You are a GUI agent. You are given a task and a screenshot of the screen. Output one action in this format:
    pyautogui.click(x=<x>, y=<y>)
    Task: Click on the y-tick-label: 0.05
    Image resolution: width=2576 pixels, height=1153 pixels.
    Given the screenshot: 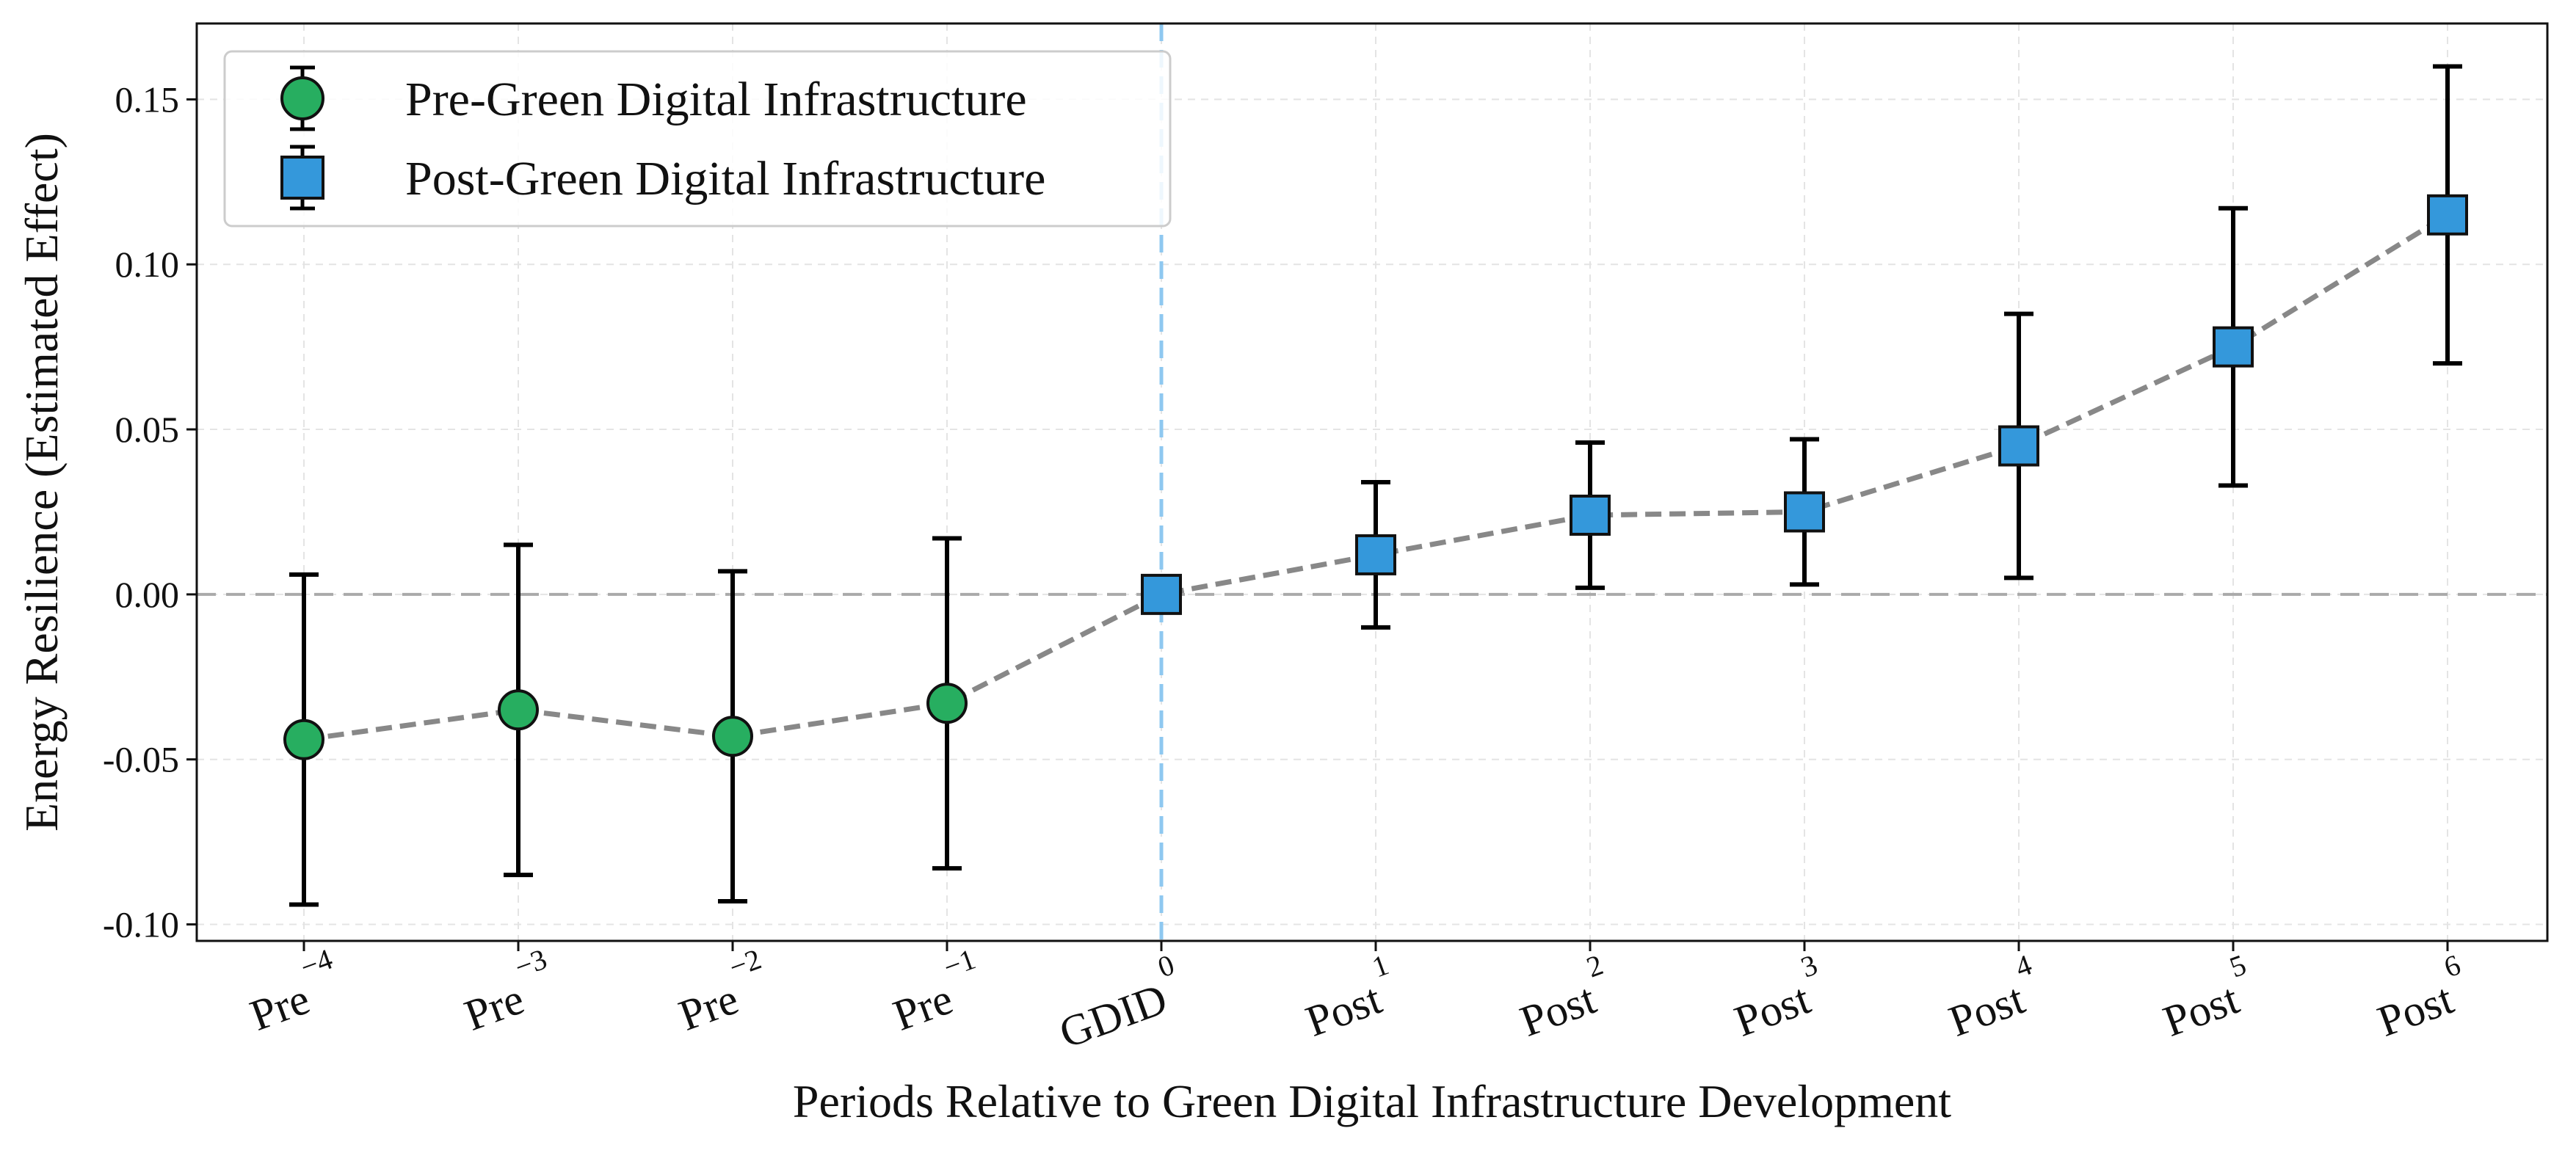 What is the action you would take?
    pyautogui.click(x=148, y=429)
    